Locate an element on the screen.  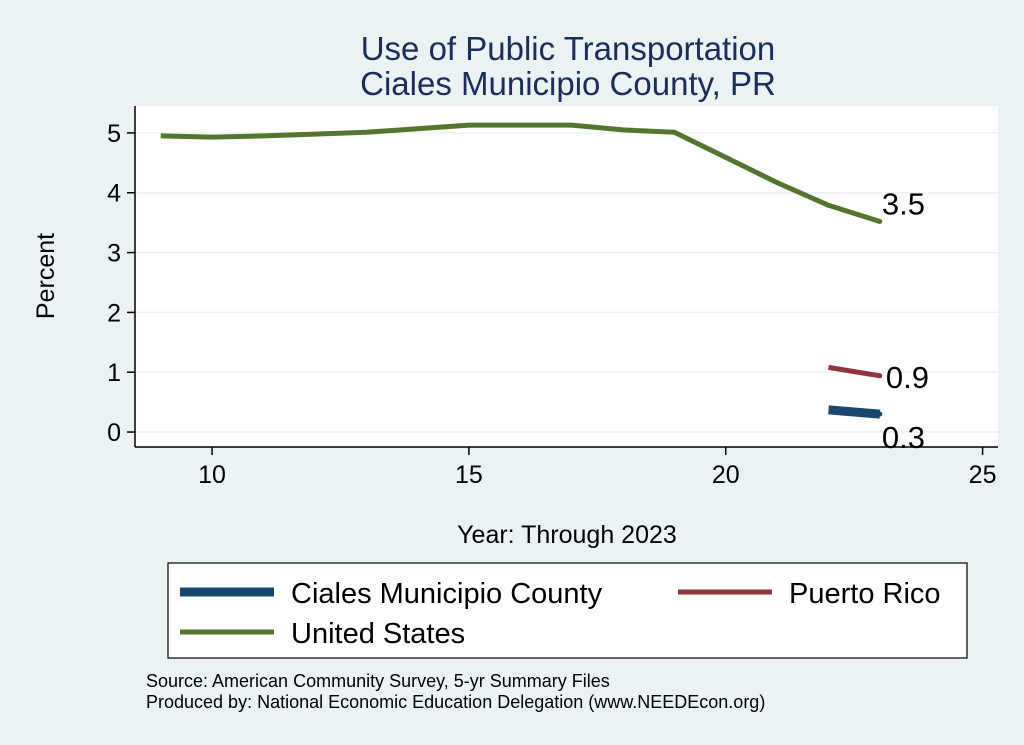
y-tick-label-1: 1 is located at coordinates (114, 373).